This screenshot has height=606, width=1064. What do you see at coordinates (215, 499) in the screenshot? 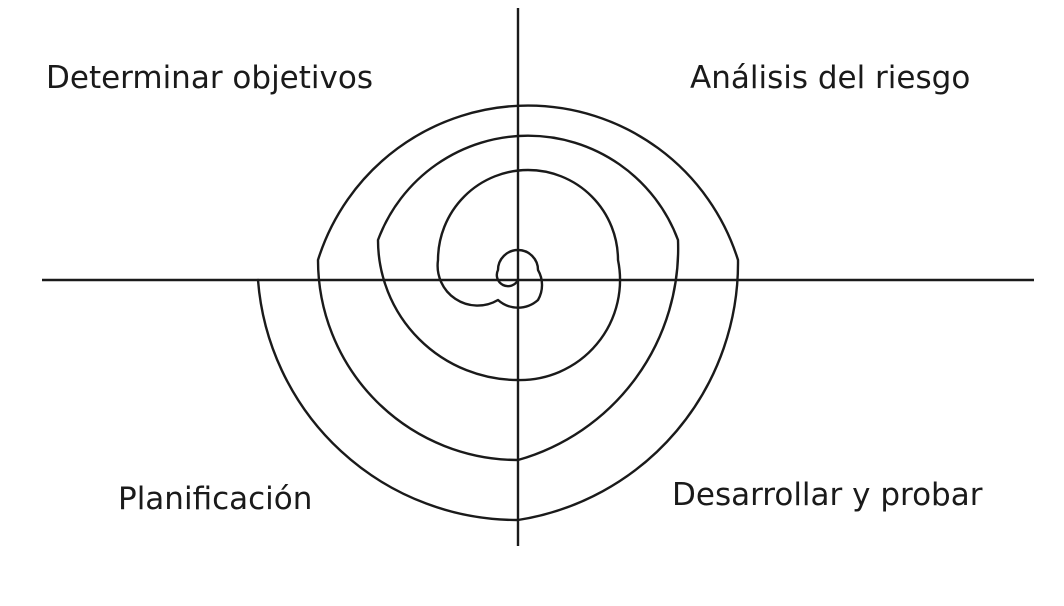
I see `label-planificacion: Planificación` at bounding box center [215, 499].